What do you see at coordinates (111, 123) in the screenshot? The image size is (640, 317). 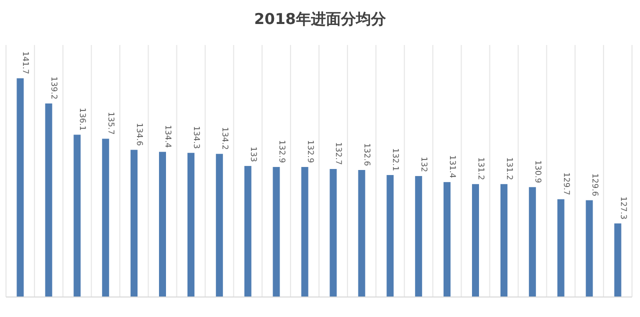 I see `data-label: 135.7` at bounding box center [111, 123].